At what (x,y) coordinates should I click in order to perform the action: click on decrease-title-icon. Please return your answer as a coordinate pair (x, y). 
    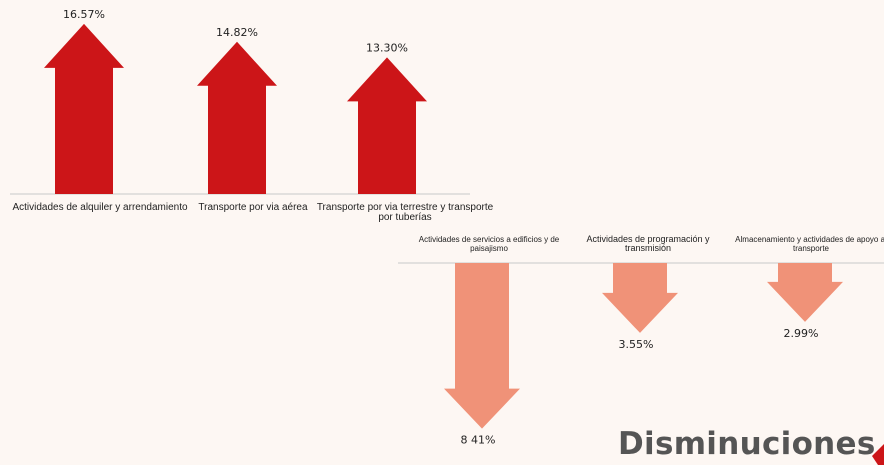
    Looking at the image, I should click on (878, 454).